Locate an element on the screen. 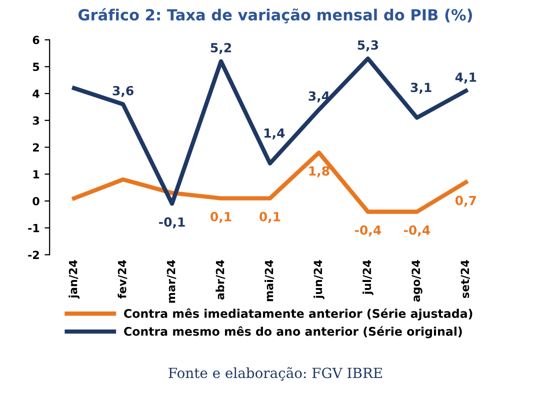 This screenshot has height=398, width=551. y-tick-label: -1 is located at coordinates (34, 228).